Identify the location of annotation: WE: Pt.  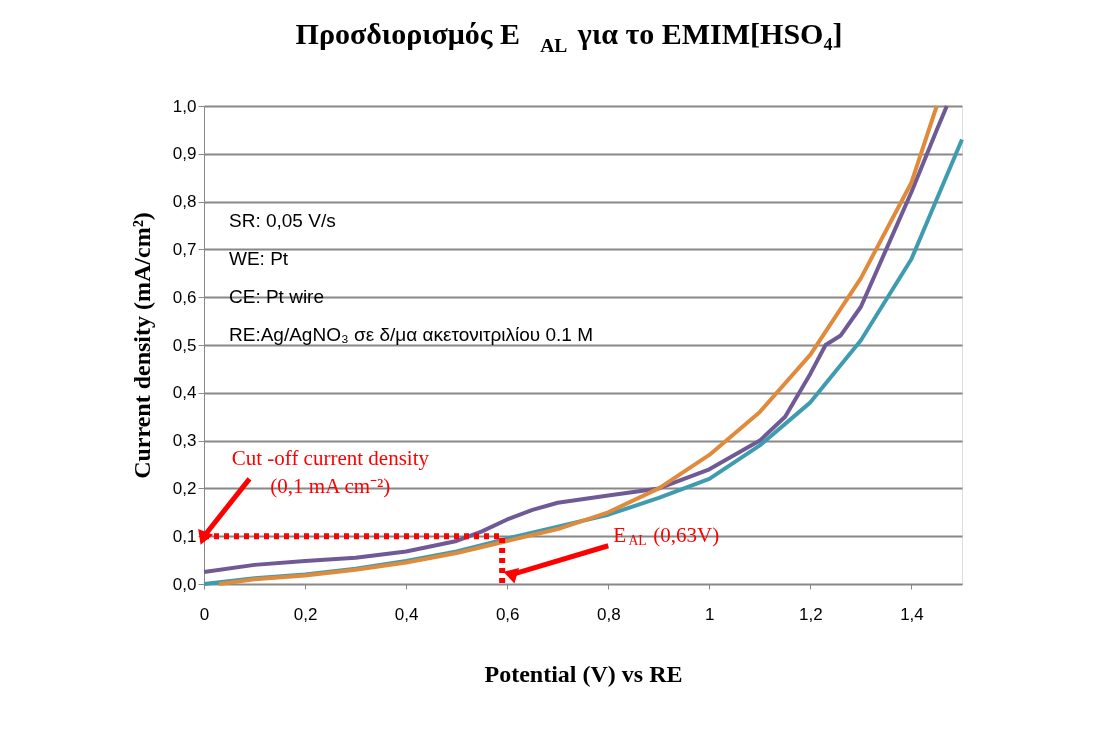
(259, 258).